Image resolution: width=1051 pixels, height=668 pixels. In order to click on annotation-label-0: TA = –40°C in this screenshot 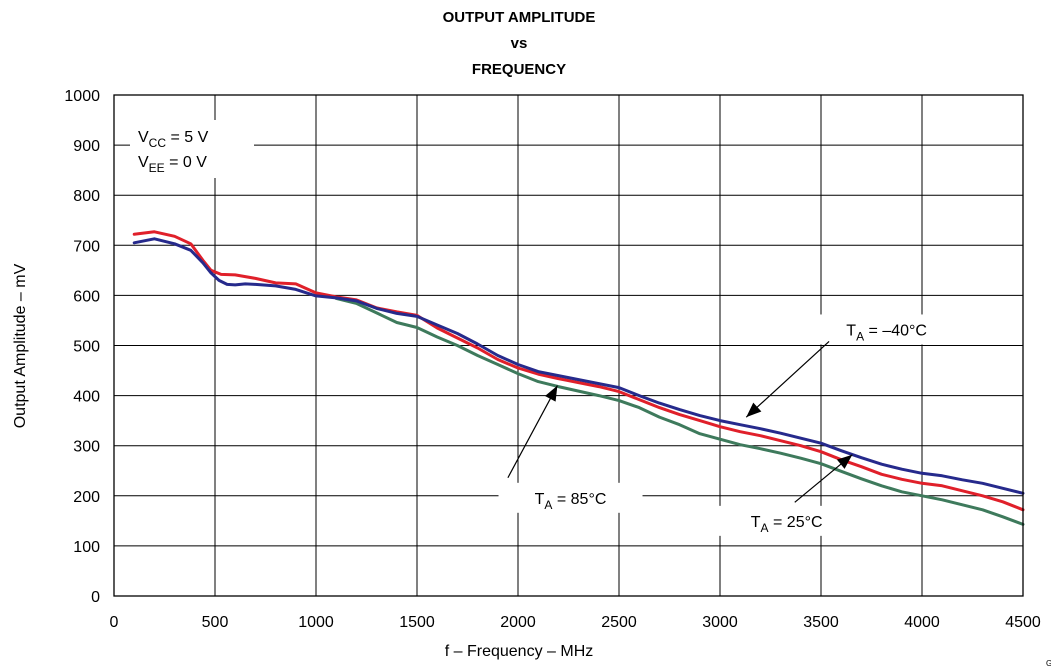, I will do `click(886, 332)`.